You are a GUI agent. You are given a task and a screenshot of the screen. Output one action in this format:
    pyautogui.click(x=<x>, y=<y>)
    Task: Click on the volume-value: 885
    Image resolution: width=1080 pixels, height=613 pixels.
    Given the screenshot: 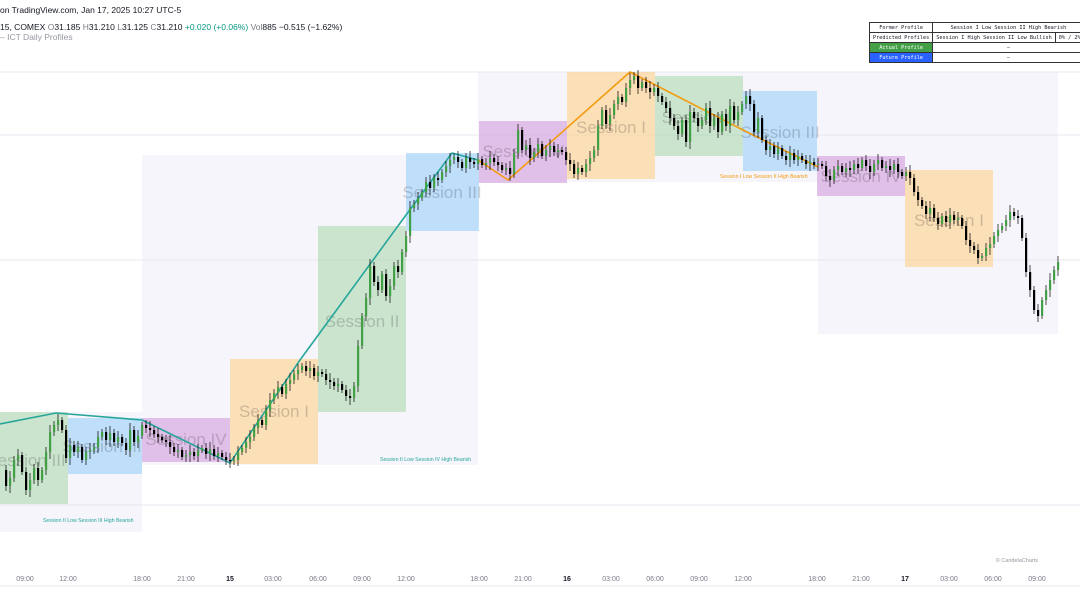 What is the action you would take?
    pyautogui.click(x=269, y=27)
    